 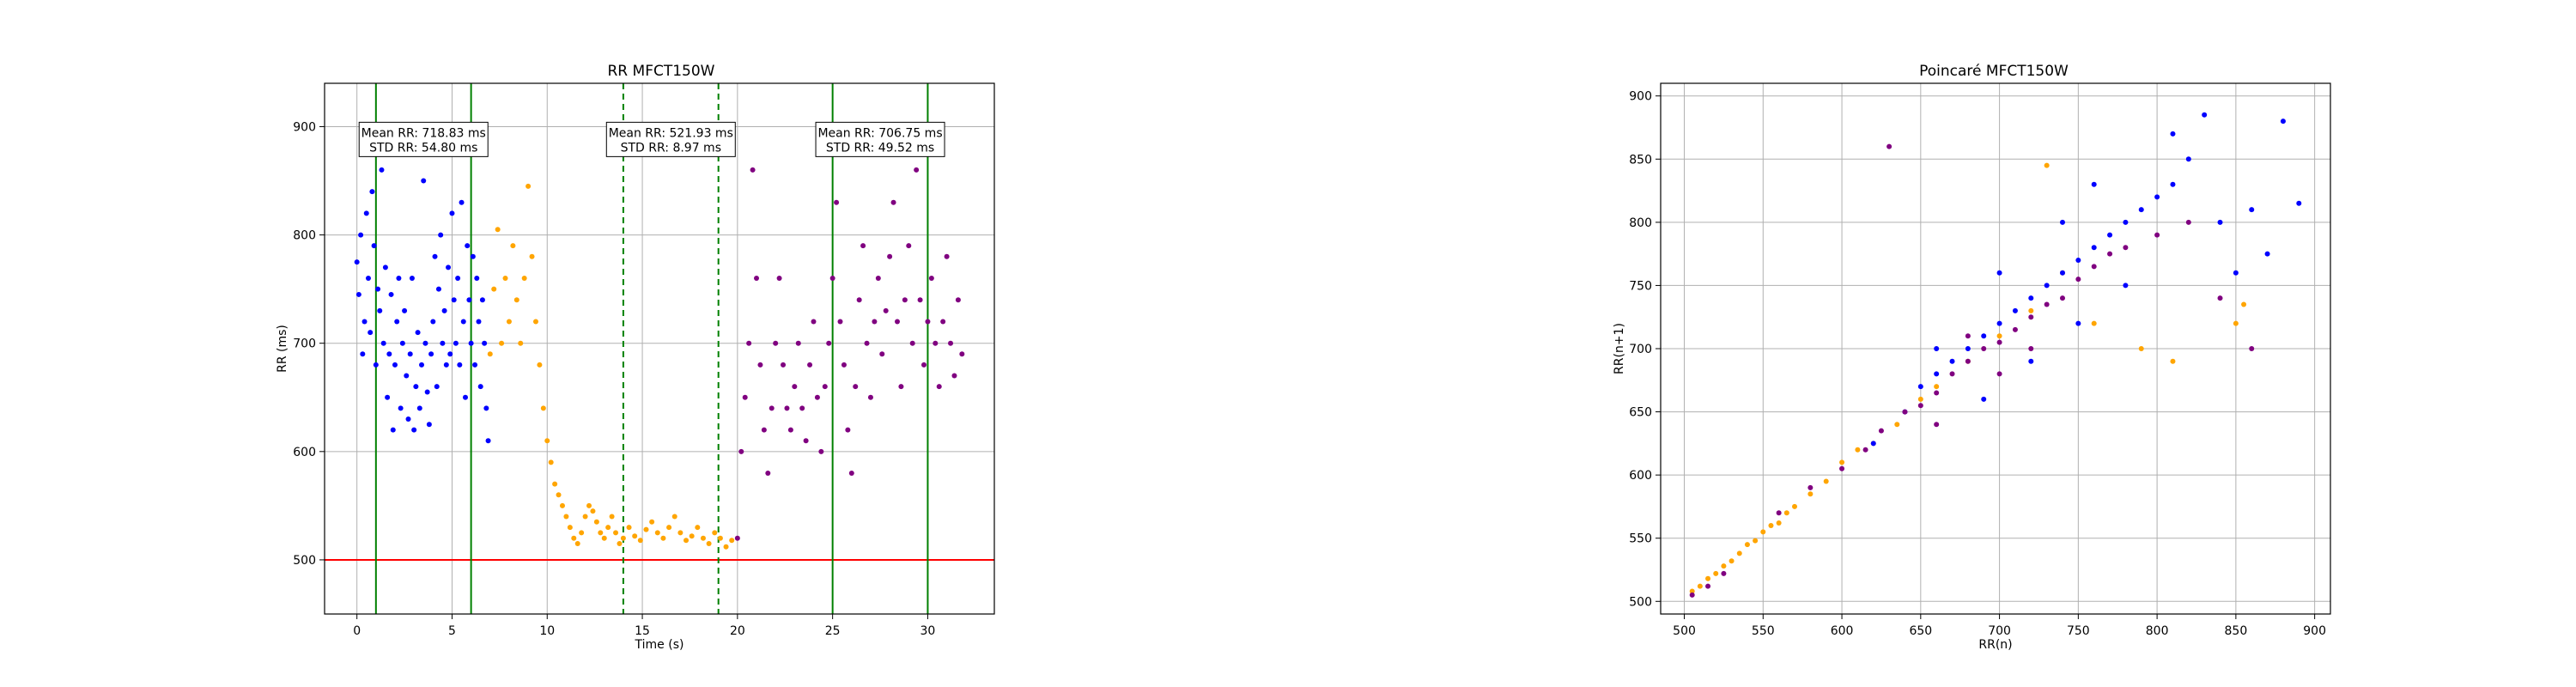 What do you see at coordinates (928, 631) in the screenshot?
I see `rr-x-tick-label: 30` at bounding box center [928, 631].